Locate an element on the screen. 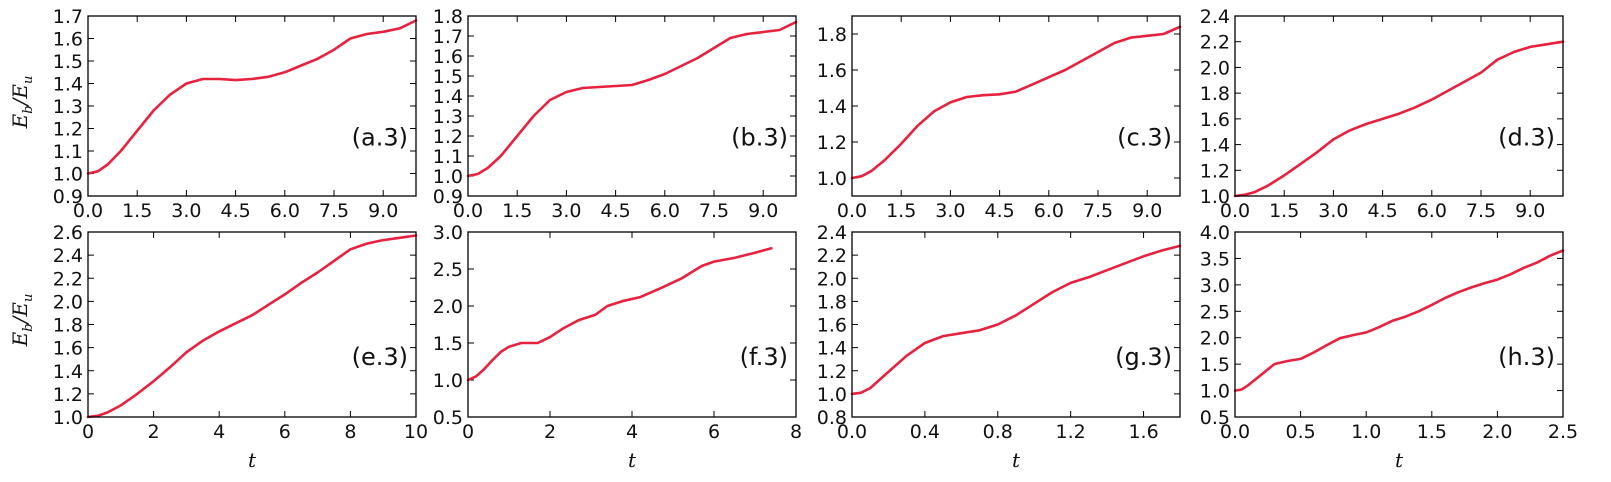 The height and width of the screenshot is (482, 1611). x-tick-label: 8 is located at coordinates (796, 432).